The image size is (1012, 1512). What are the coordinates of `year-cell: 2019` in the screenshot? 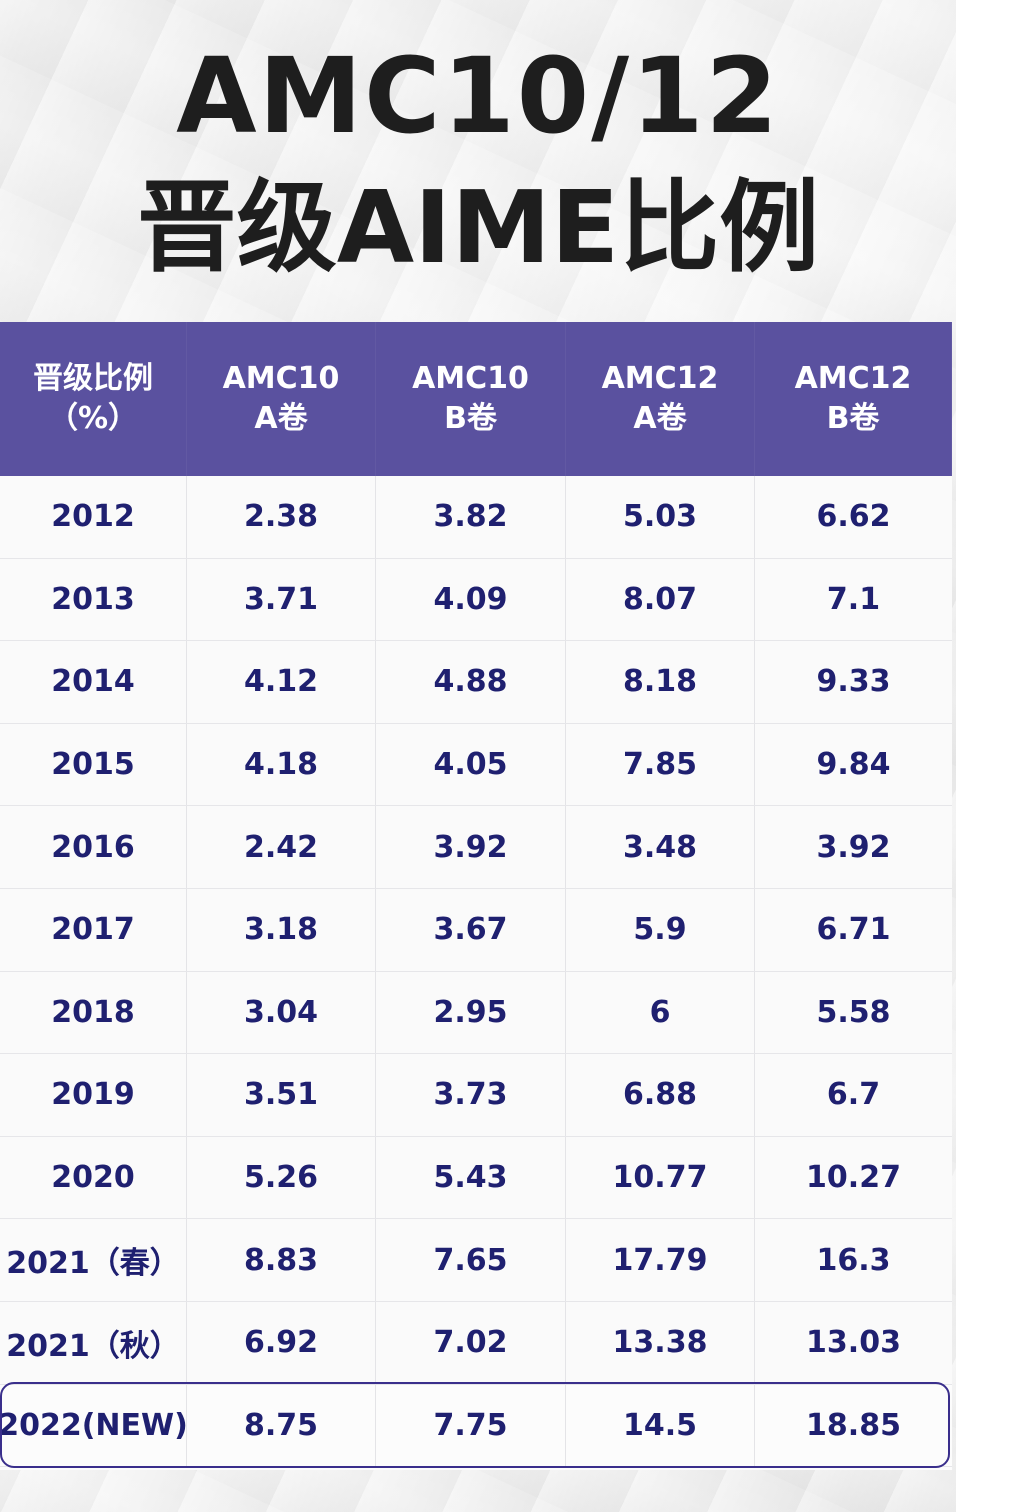 It's located at (93, 1095).